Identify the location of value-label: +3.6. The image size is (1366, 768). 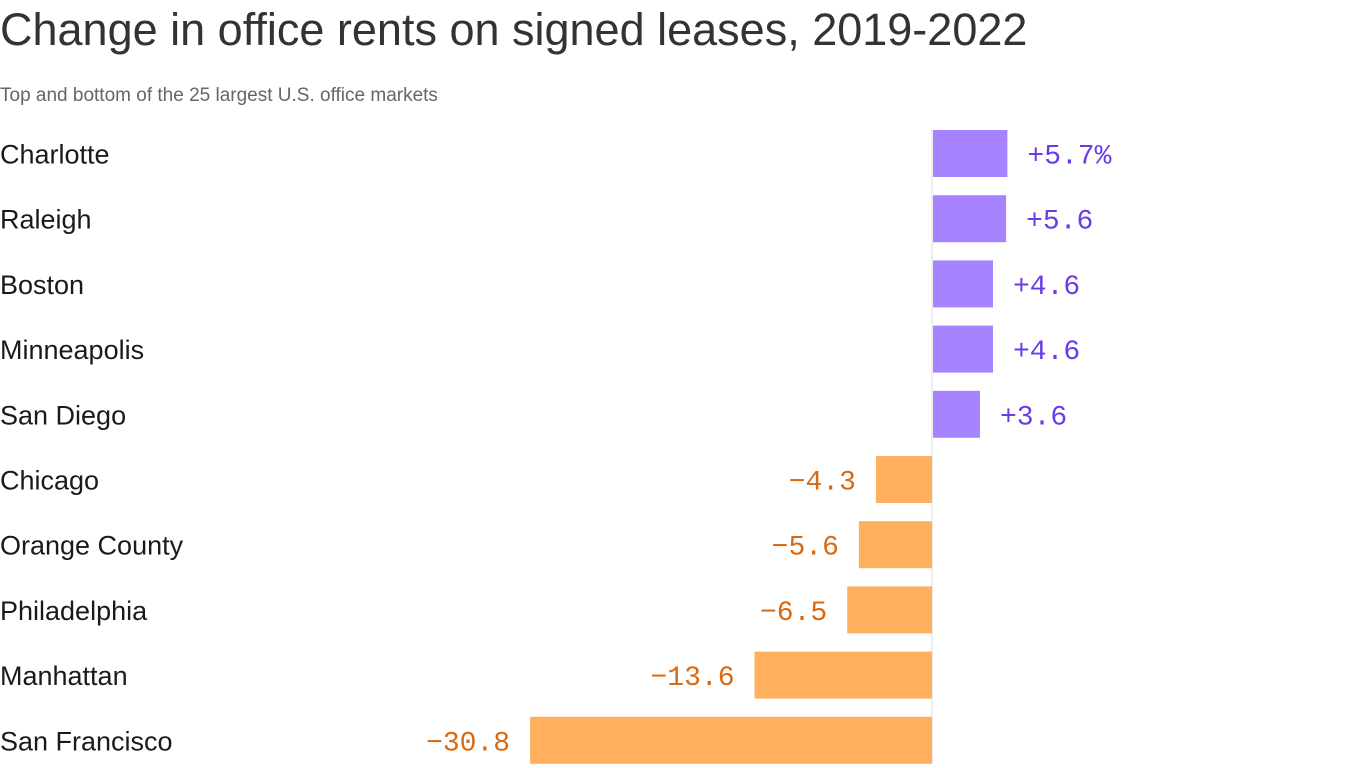
(1033, 417).